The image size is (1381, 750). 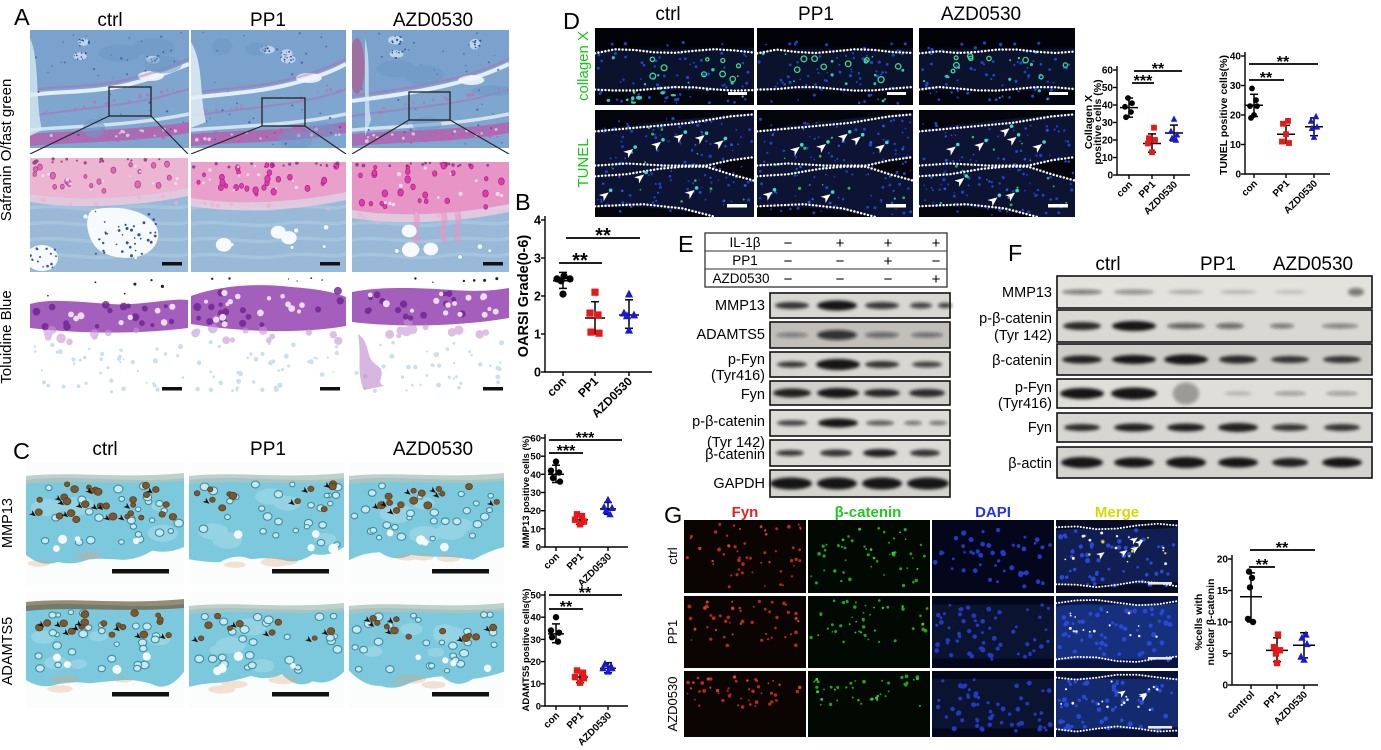 What do you see at coordinates (537, 259) in the screenshot?
I see `svg-text: 3` at bounding box center [537, 259].